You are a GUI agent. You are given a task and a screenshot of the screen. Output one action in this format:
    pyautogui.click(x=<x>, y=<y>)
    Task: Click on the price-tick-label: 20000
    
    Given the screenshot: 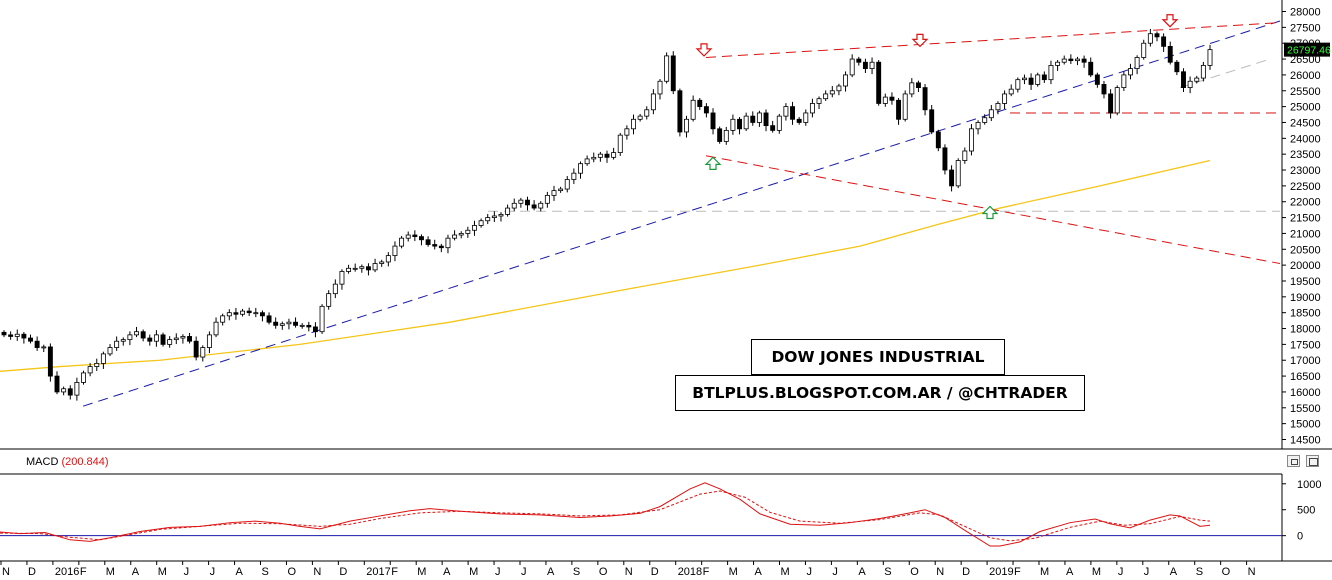 What is the action you would take?
    pyautogui.click(x=1305, y=266)
    